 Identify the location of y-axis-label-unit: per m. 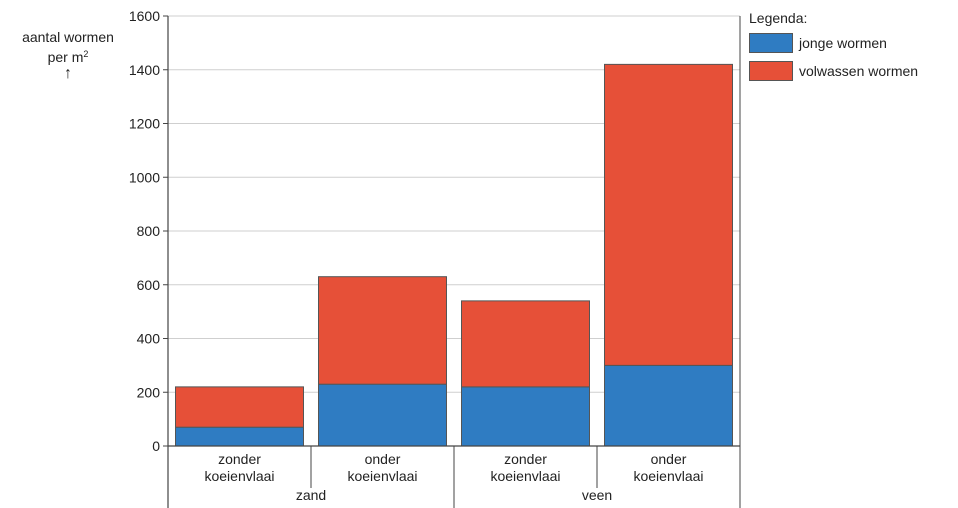
(65, 57).